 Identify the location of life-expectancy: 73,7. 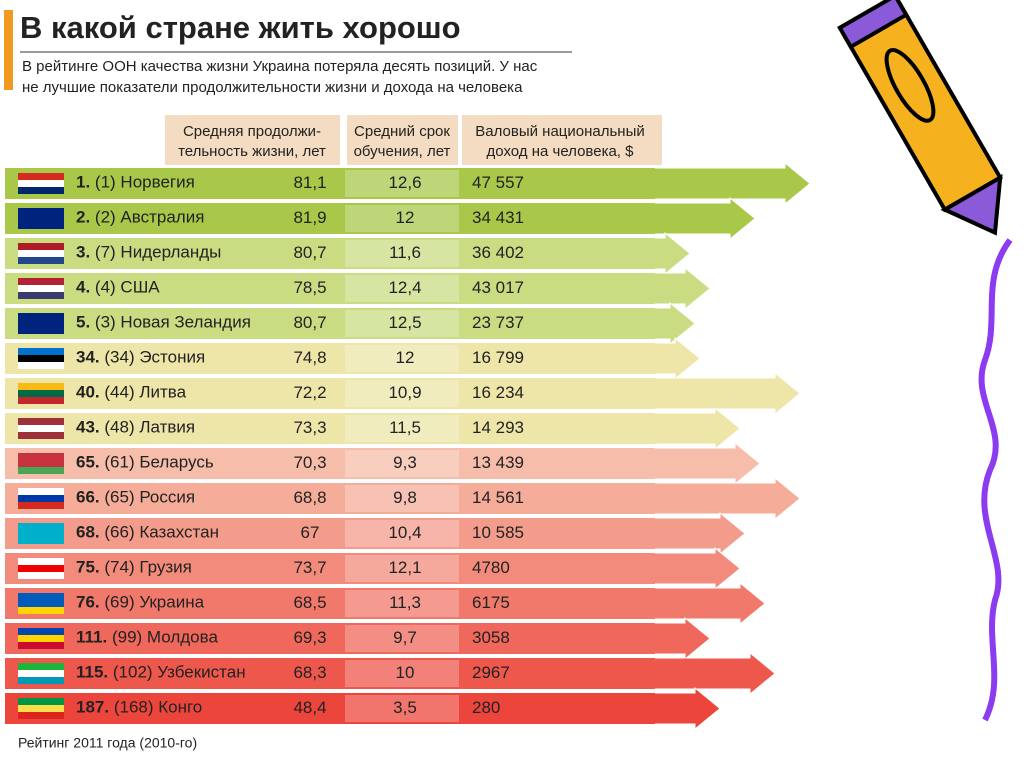
(309, 567).